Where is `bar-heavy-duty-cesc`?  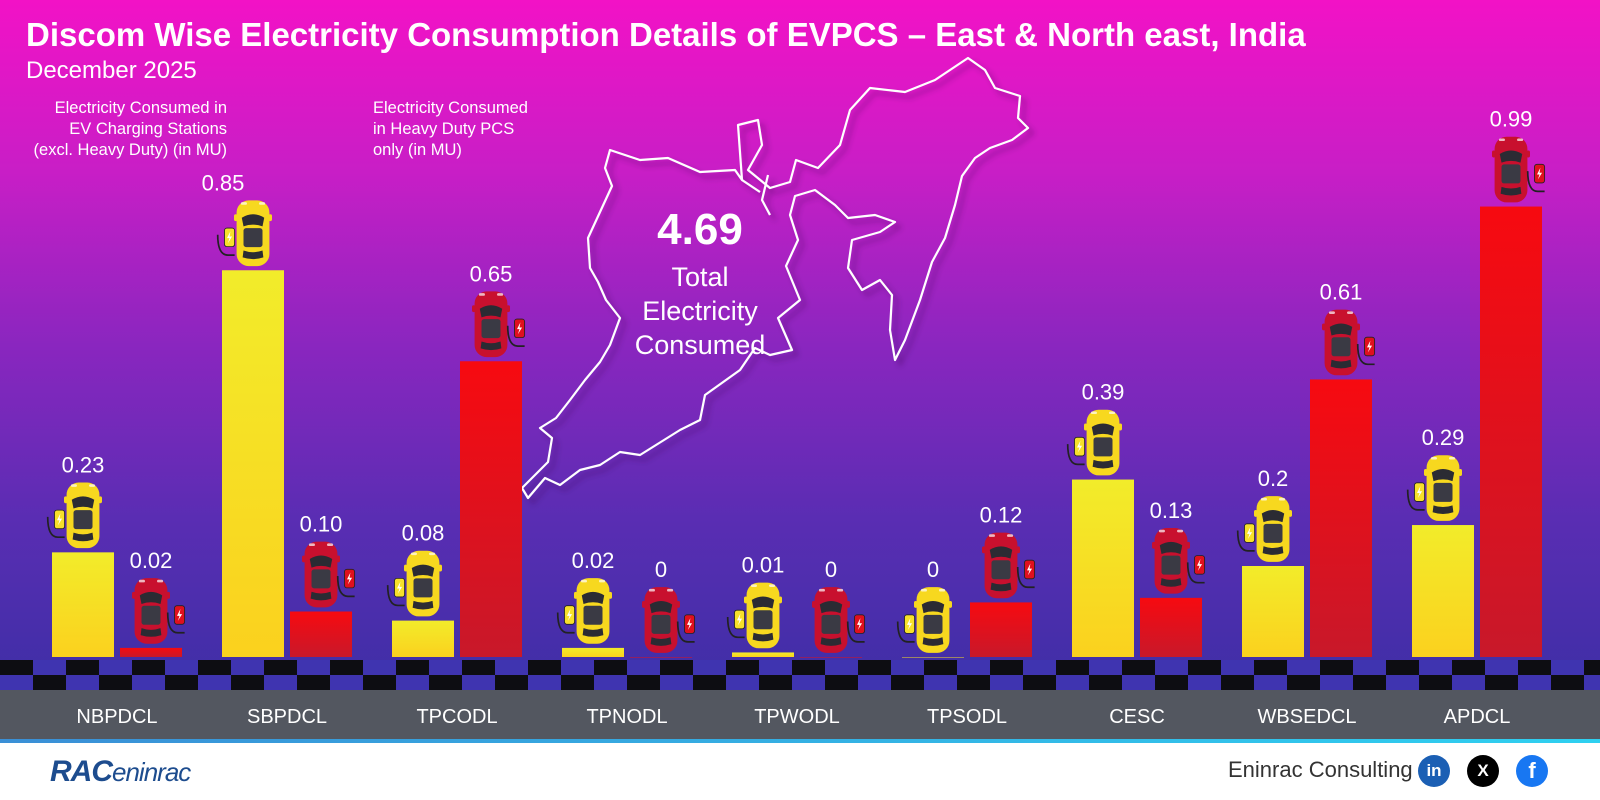 bar-heavy-duty-cesc is located at coordinates (1171, 627).